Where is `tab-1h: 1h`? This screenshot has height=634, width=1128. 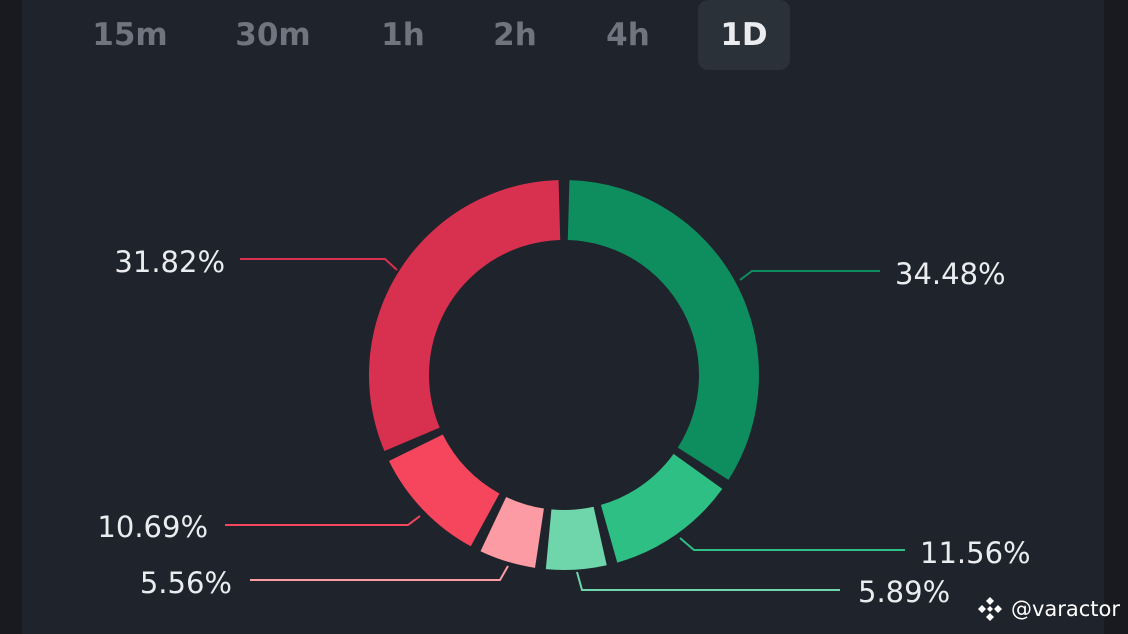
tab-1h: 1h is located at coordinates (403, 35).